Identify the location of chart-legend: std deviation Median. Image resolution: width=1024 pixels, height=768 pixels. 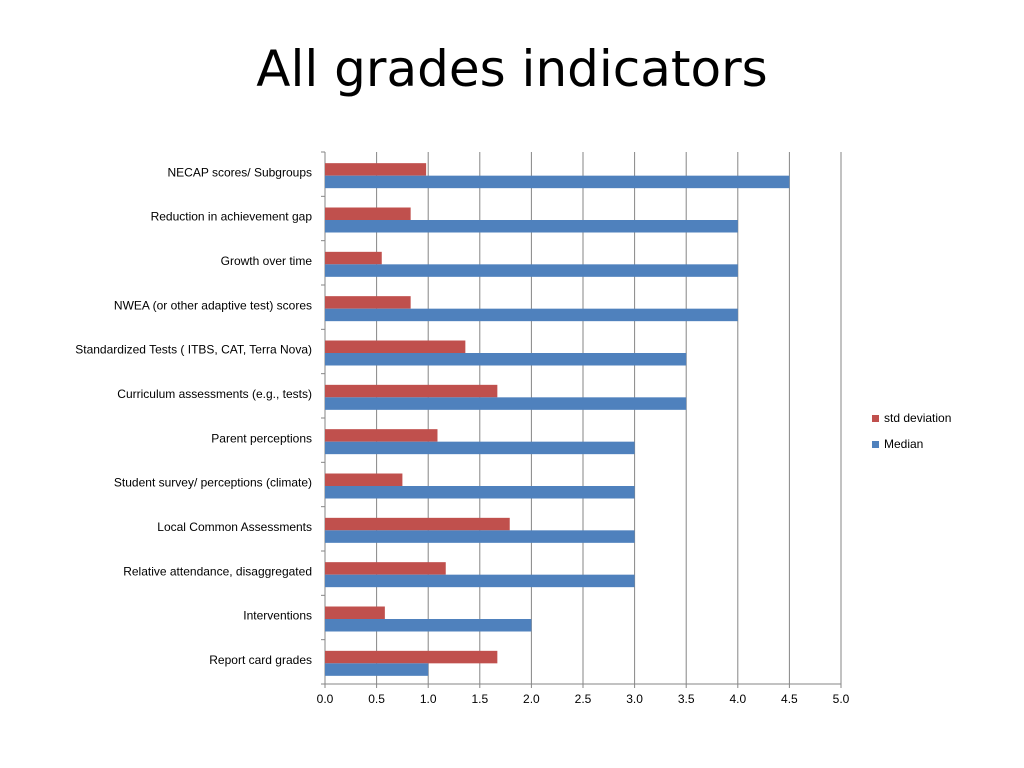
(911, 431).